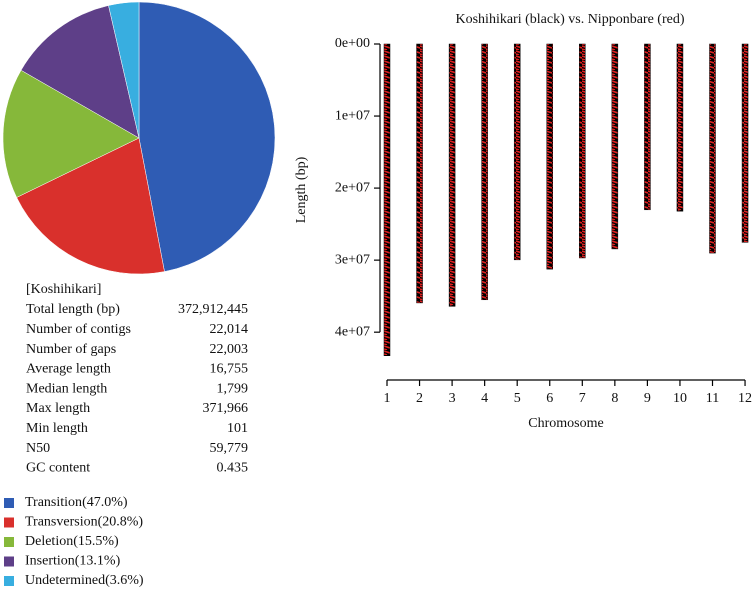 The image size is (754, 590). Describe the element at coordinates (452, 398) in the screenshot. I see `x-tick-label: 3` at that location.